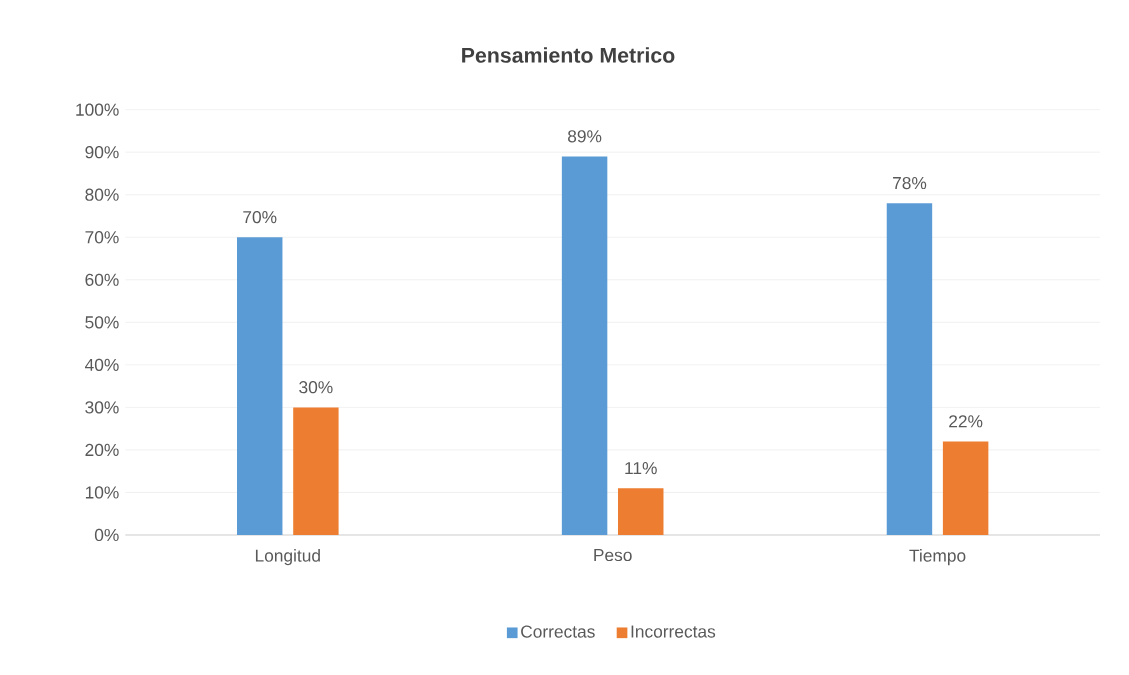  What do you see at coordinates (102, 152) in the screenshot?
I see `y-tick-label: 90%` at bounding box center [102, 152].